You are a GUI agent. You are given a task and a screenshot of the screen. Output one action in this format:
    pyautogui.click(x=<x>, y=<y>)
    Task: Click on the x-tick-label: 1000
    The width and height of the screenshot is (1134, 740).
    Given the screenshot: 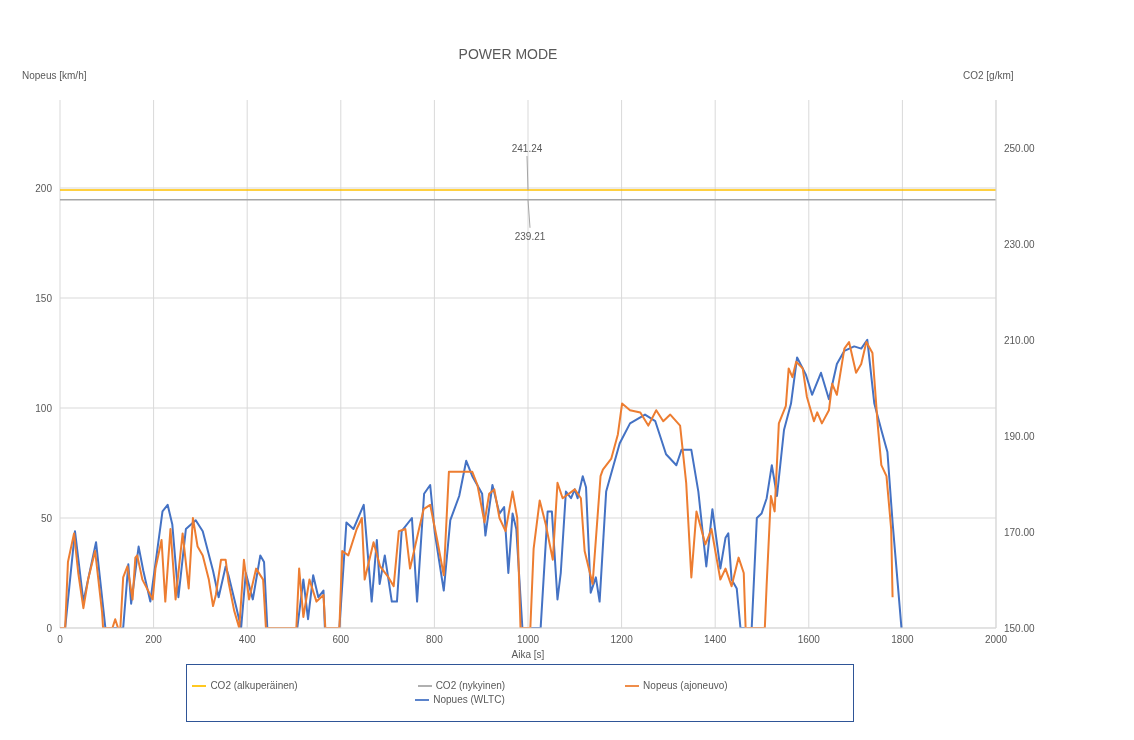 What is the action you would take?
    pyautogui.click(x=528, y=640)
    